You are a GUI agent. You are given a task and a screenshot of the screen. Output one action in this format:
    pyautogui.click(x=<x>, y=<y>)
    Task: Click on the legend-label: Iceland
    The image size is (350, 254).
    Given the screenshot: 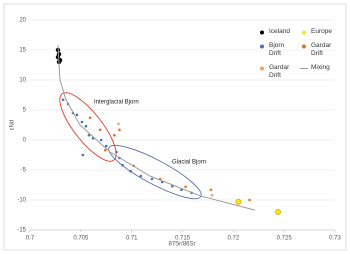 What is the action you would take?
    pyautogui.click(x=279, y=31)
    